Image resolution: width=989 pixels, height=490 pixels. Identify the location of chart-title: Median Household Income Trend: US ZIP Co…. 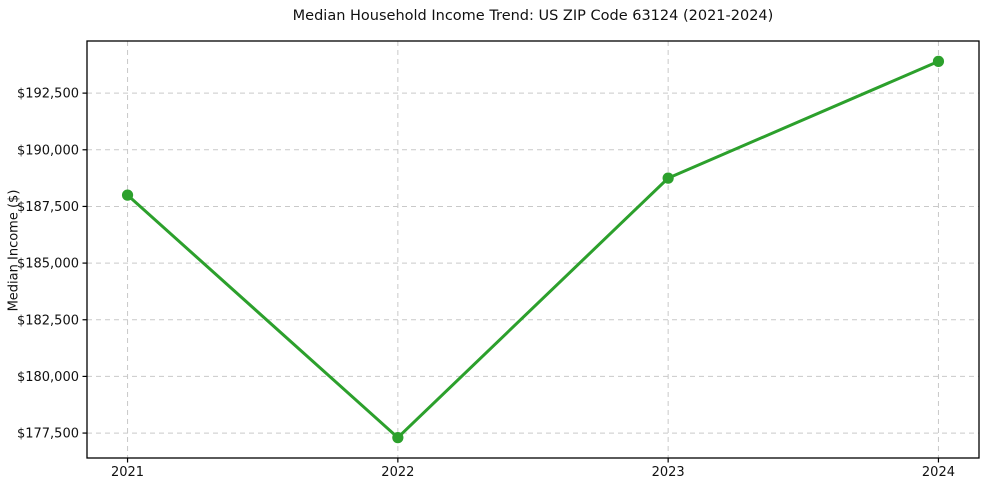
(533, 16).